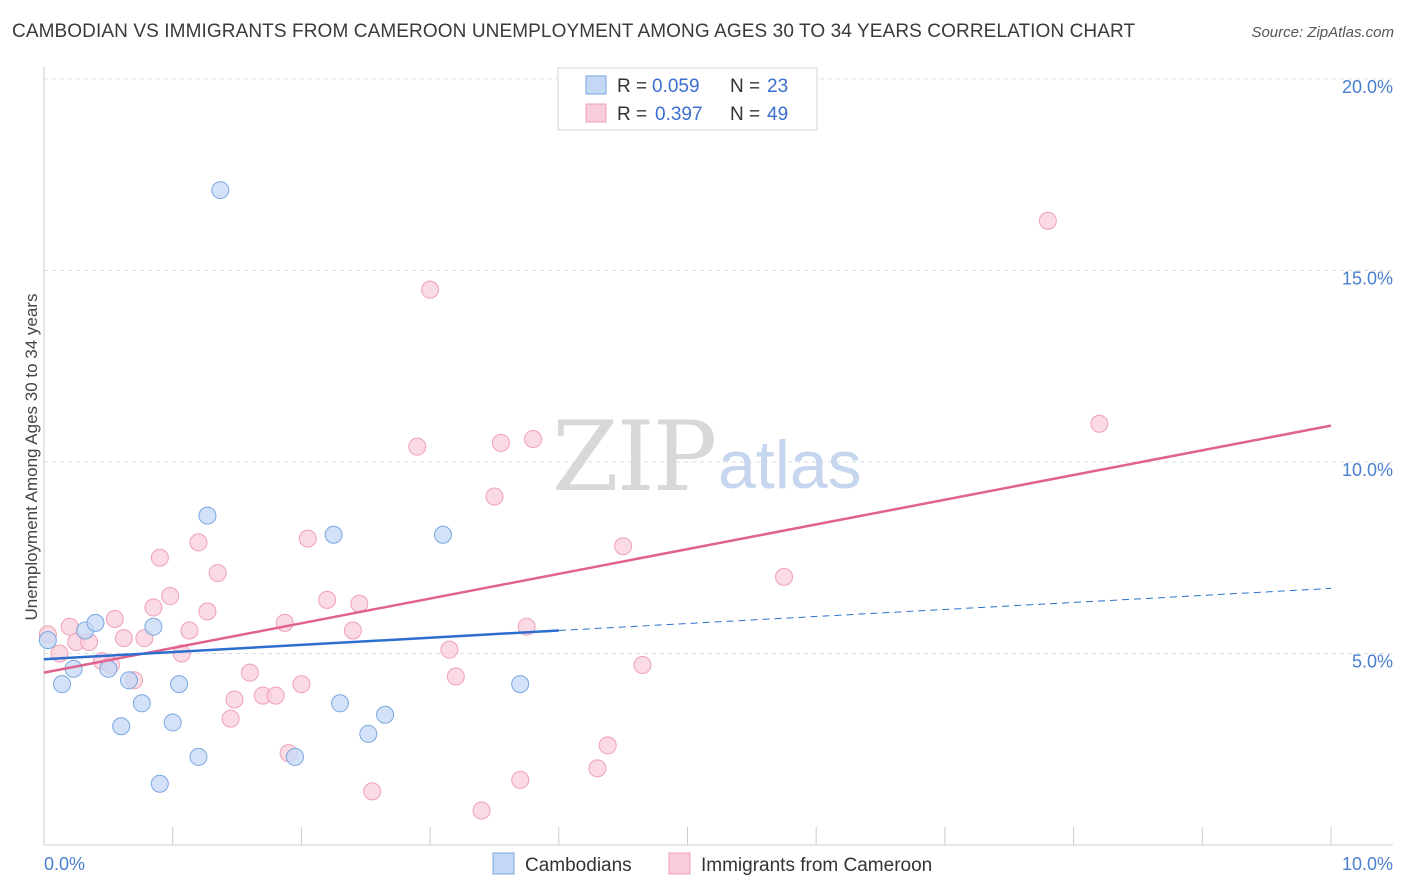 The image size is (1406, 892). Describe the element at coordinates (632, 86) in the screenshot. I see `legend-r-label-0: R =` at that location.